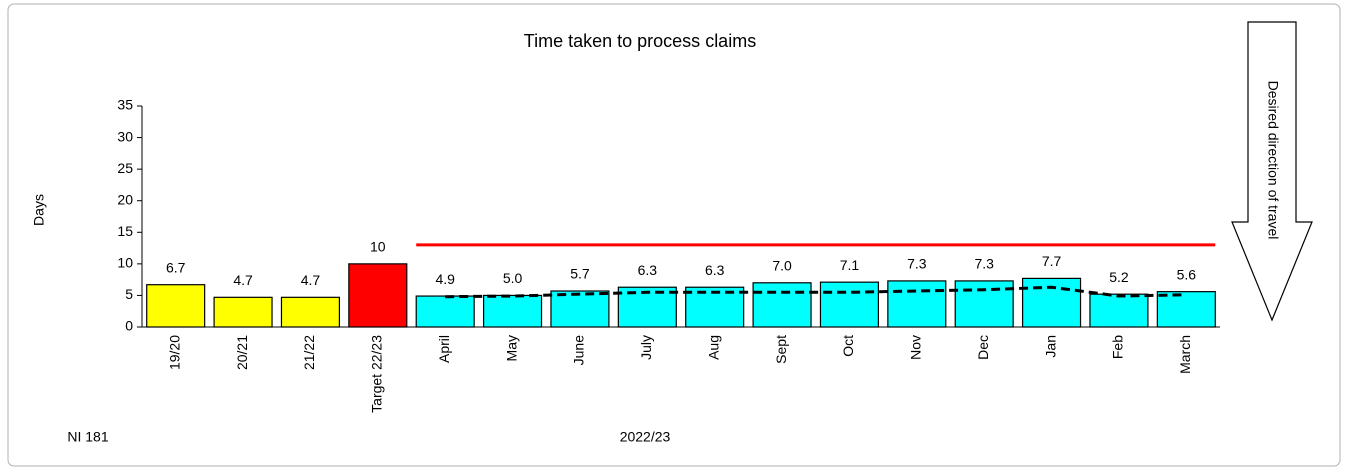 The image size is (1348, 472). Describe the element at coordinates (129, 326) in the screenshot. I see `y-tick-label: 0` at that location.